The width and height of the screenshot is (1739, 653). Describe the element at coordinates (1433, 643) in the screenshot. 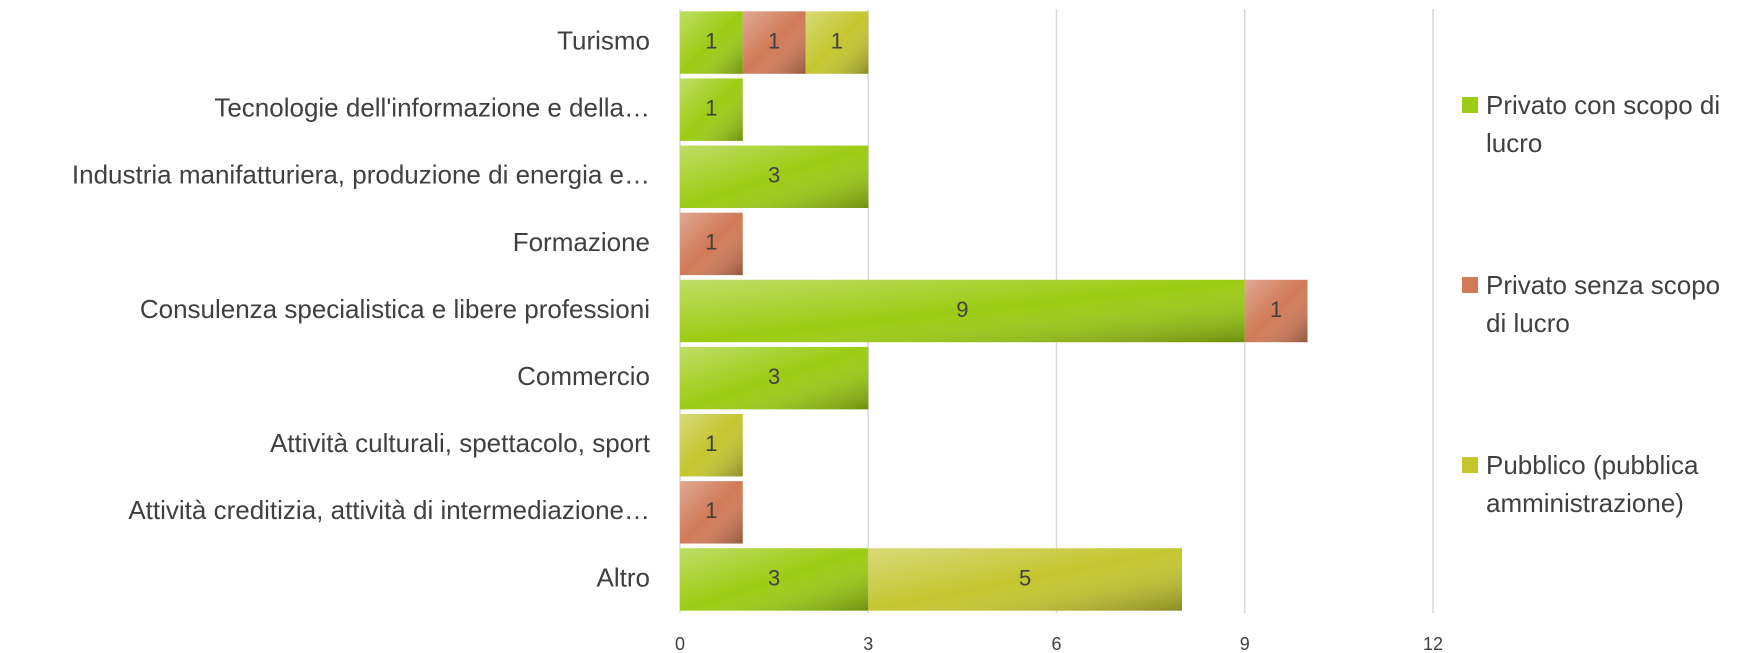

I see `x-tick-label: 12` at that location.